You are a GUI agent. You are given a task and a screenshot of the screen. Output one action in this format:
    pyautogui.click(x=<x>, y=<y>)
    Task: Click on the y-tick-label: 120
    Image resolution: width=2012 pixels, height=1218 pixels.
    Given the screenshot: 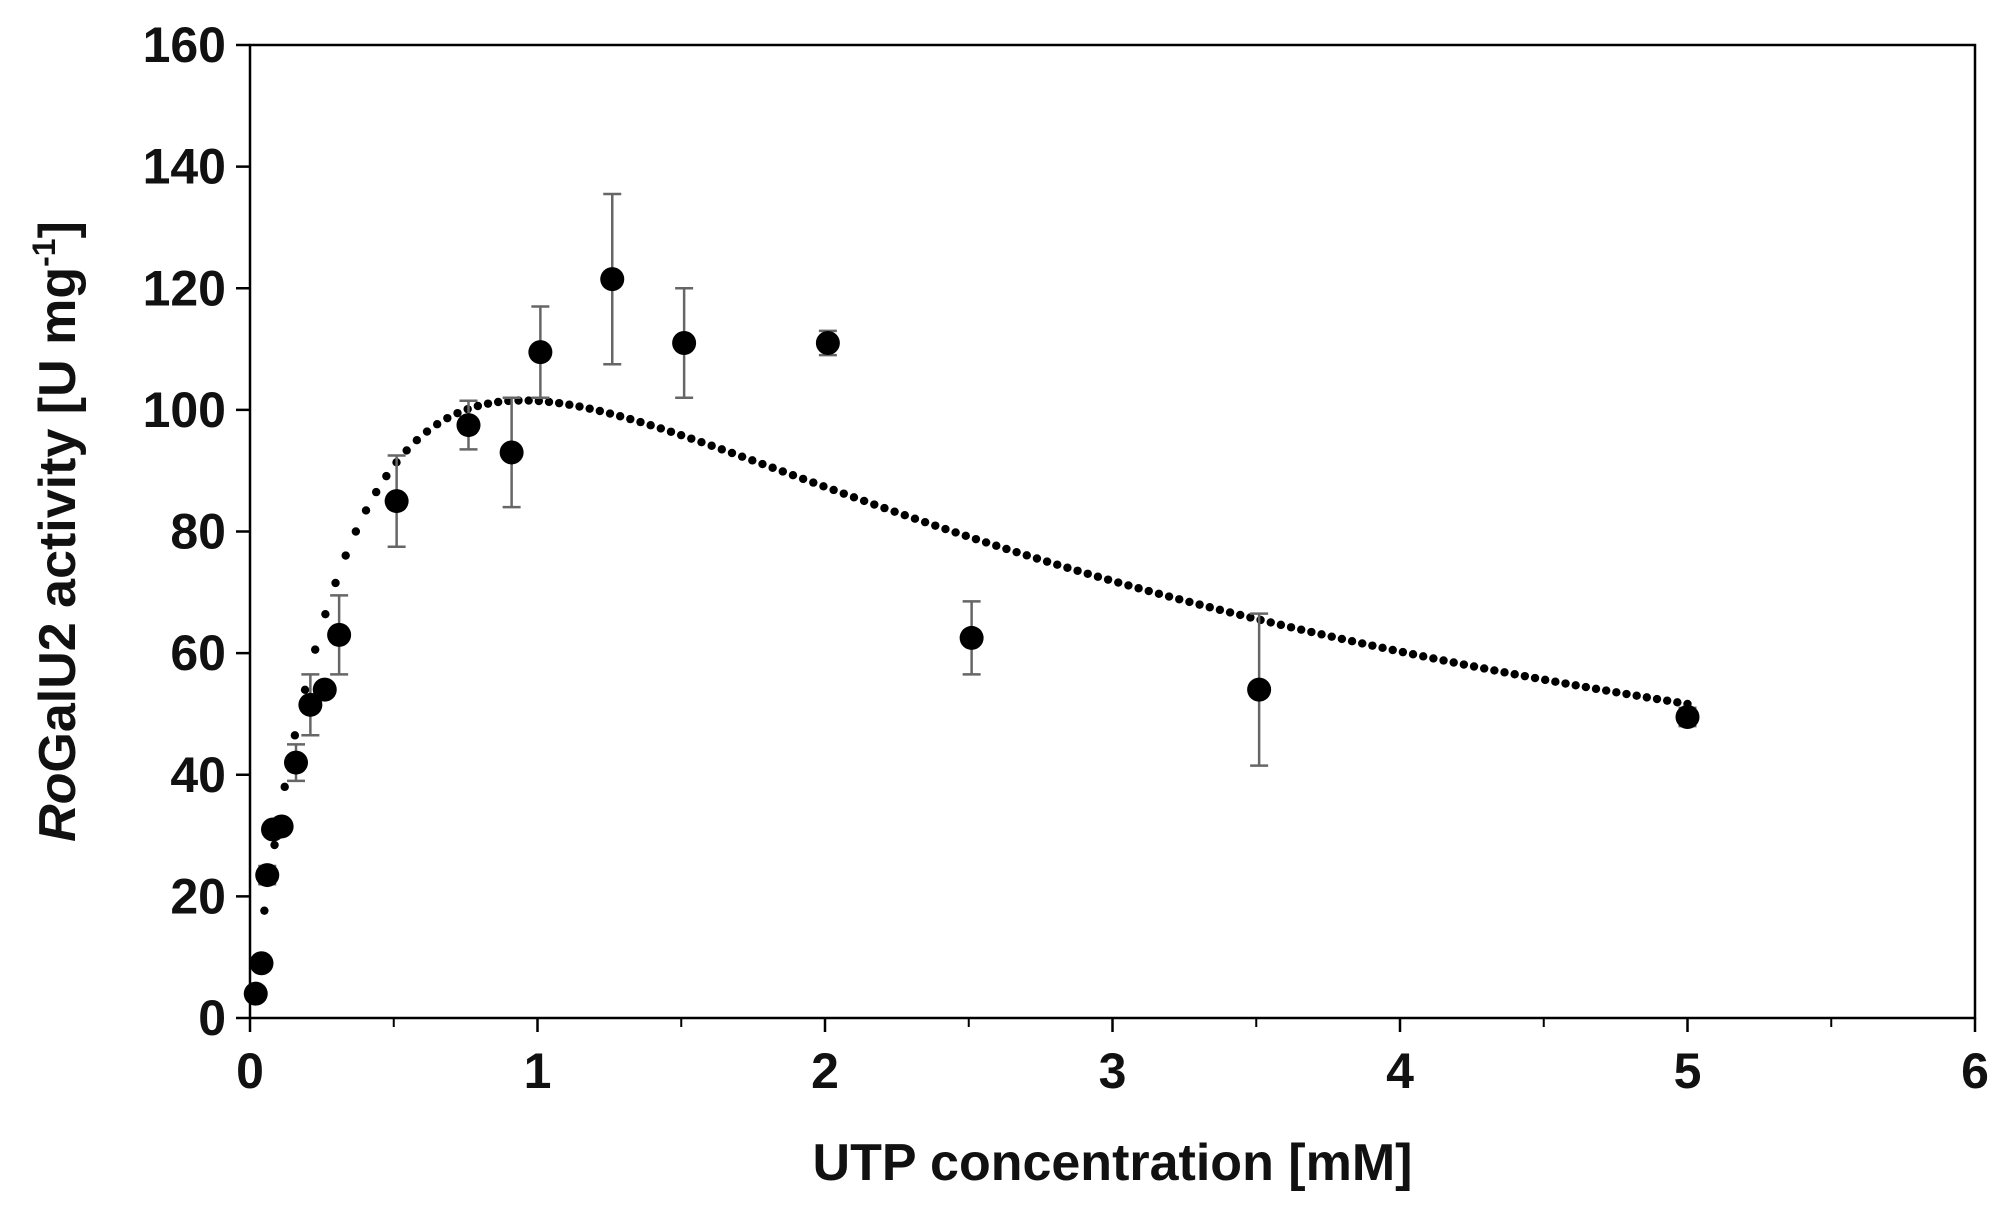 What is the action you would take?
    pyautogui.click(x=184, y=288)
    